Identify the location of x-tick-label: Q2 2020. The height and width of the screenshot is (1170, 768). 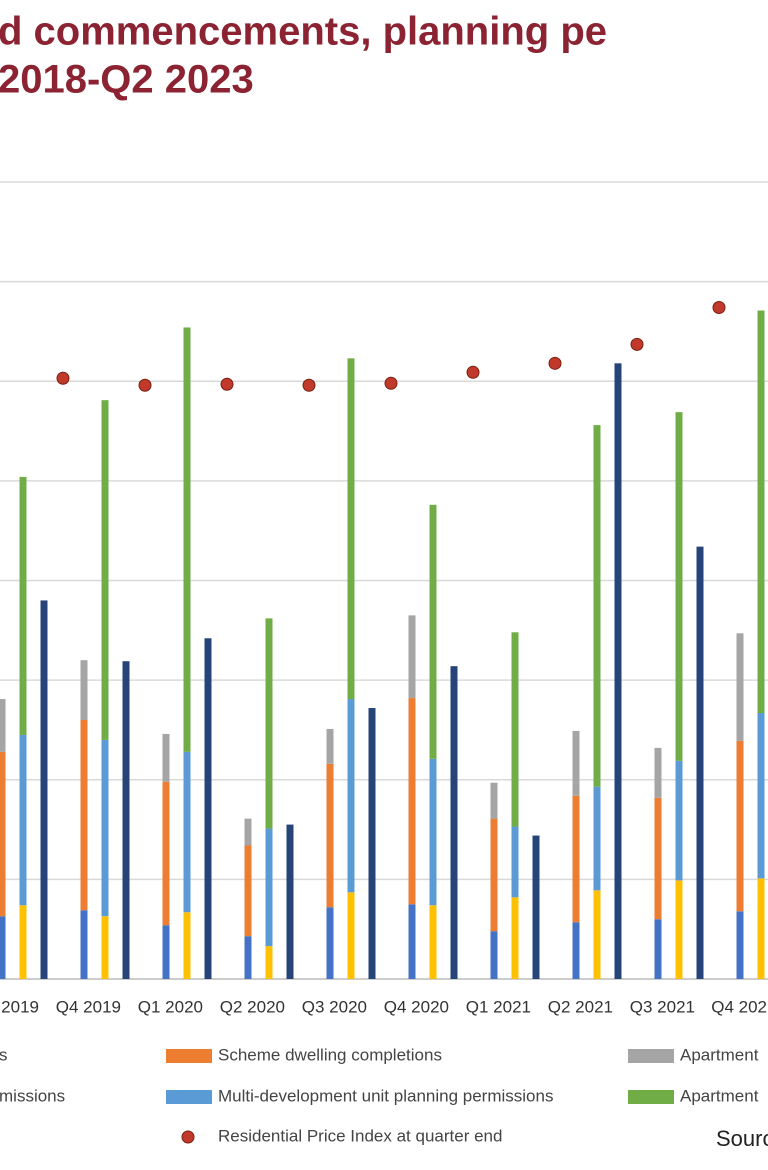
(252, 1006).